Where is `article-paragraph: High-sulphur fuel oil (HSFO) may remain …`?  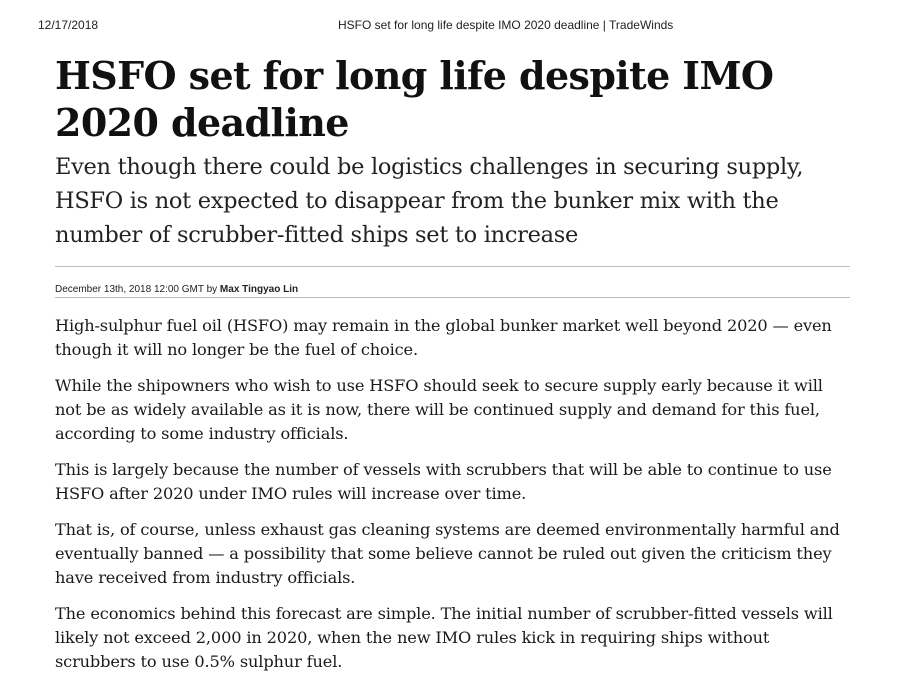 article-paragraph: High-sulphur fuel oil (HSFO) may remain … is located at coordinates (443, 337).